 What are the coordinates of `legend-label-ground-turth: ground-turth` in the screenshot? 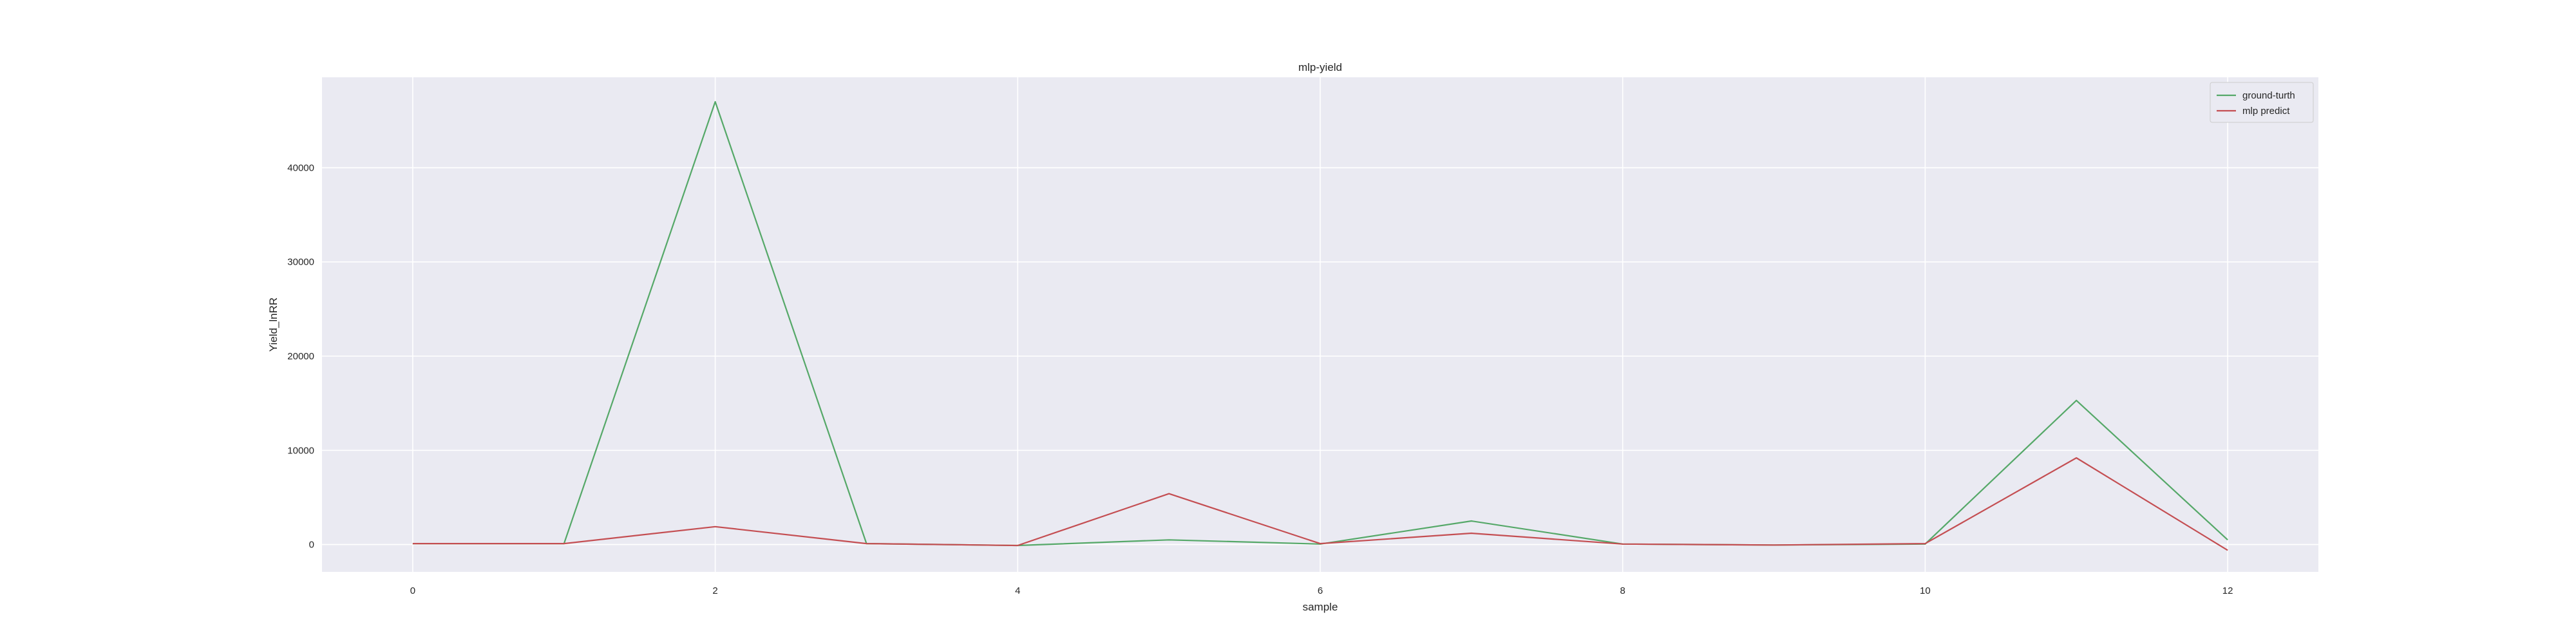 It's located at (2268, 96).